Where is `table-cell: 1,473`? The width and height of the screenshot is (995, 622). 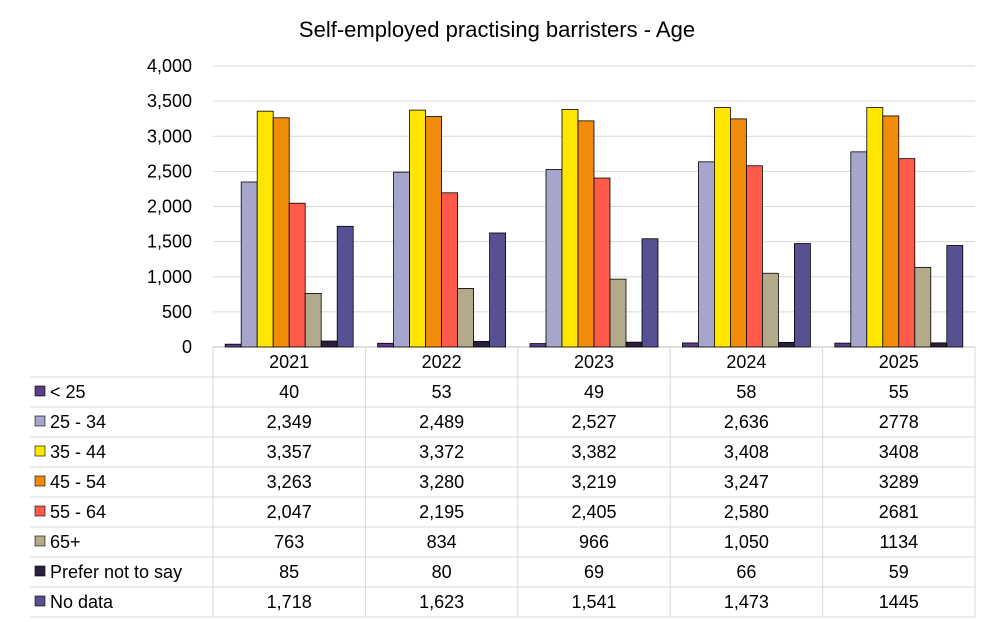 table-cell: 1,473 is located at coordinates (746, 602).